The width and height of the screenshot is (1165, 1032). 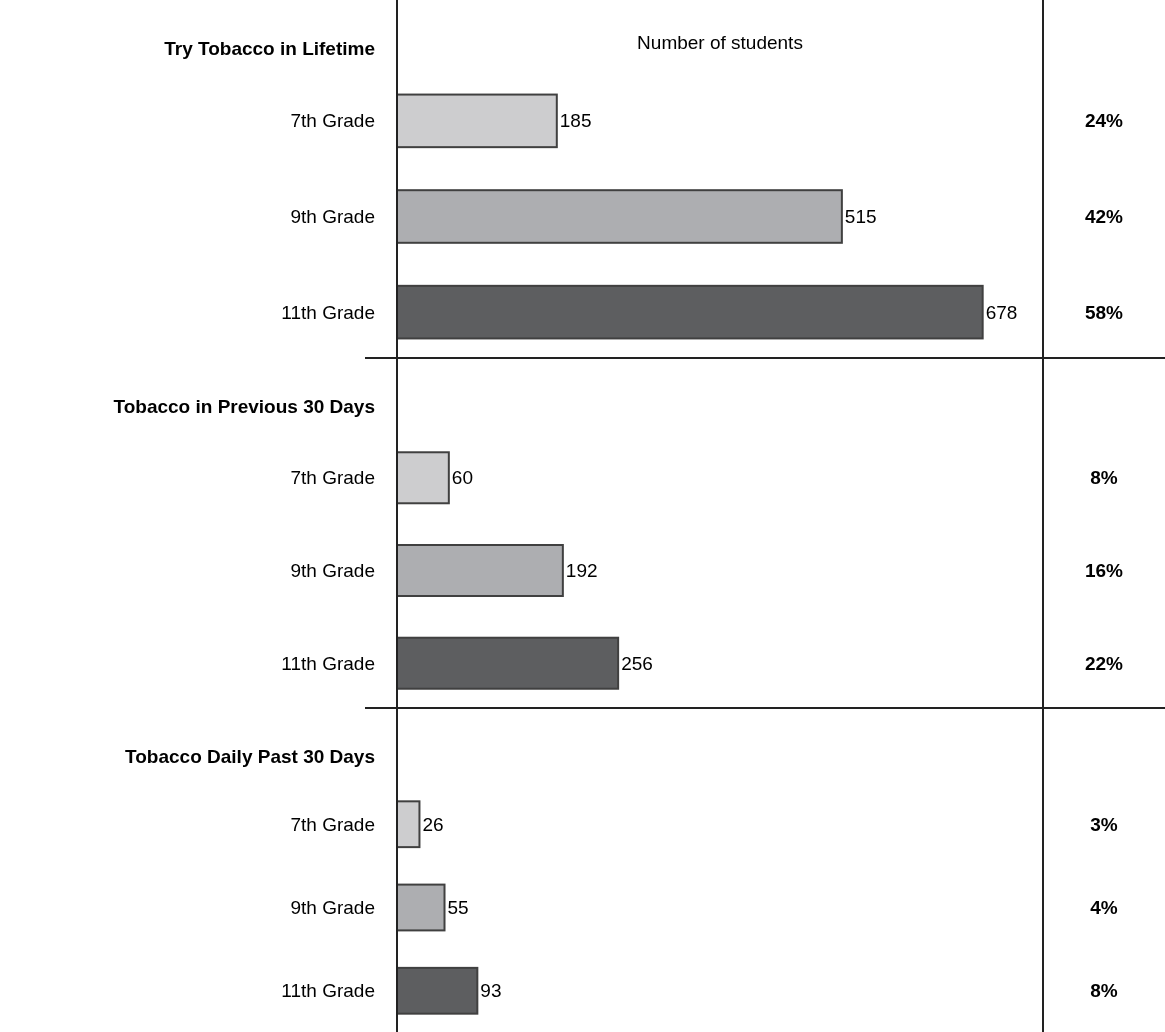 What do you see at coordinates (458, 907) in the screenshot?
I see `data-label: 55` at bounding box center [458, 907].